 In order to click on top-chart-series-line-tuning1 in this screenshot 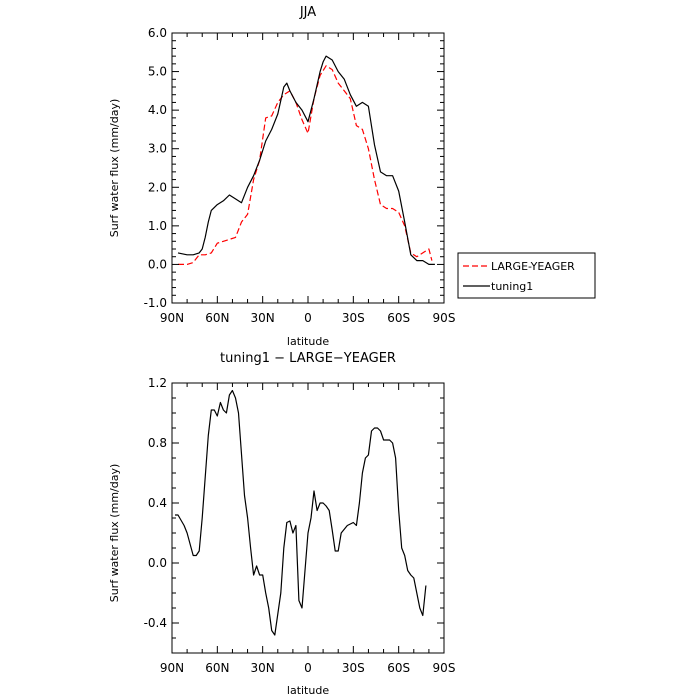, I will do `click(306, 160)`.